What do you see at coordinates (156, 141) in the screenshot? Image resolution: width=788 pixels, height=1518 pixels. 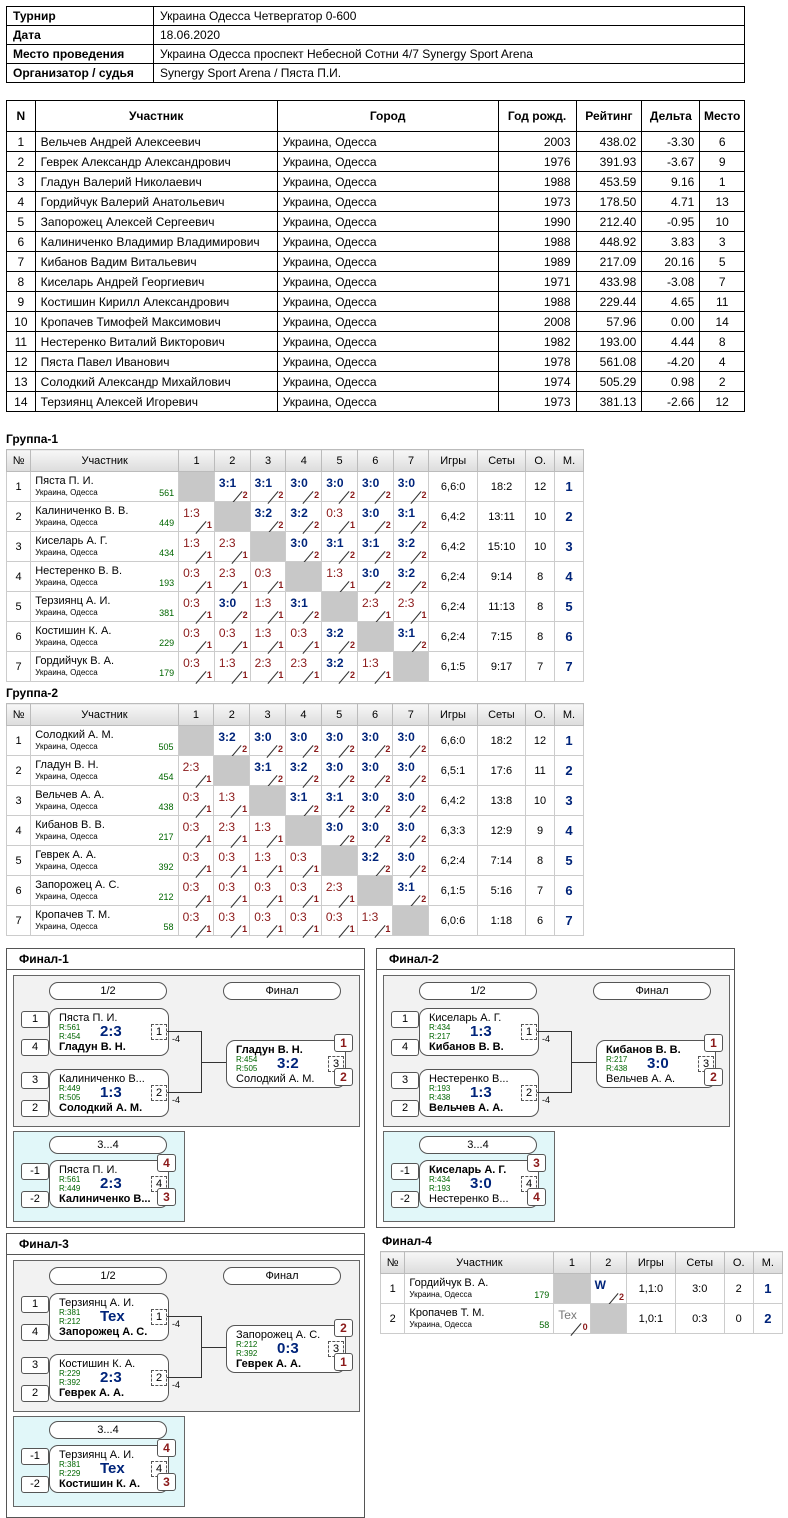 I see `table-cell: Вельчев Андрей Алексеевич` at bounding box center [156, 141].